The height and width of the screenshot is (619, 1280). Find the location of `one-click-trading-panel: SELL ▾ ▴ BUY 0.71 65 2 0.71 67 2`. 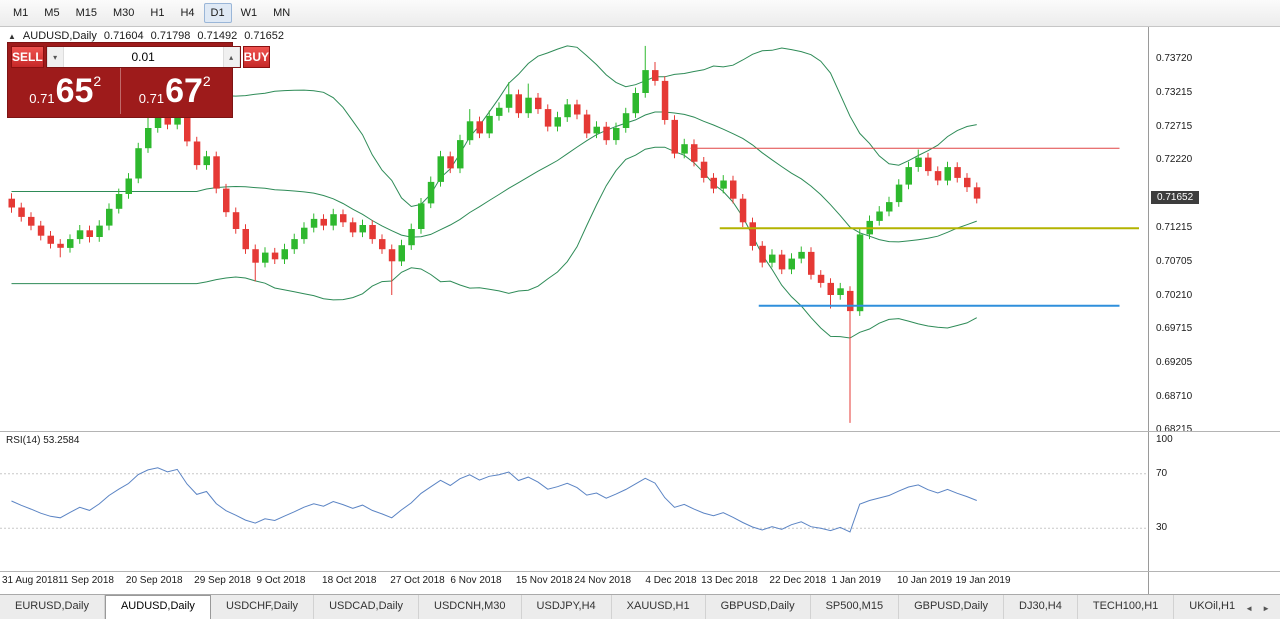

one-click-trading-panel: SELL ▾ ▴ BUY 0.71 65 2 0.71 67 2 is located at coordinates (139, 80).